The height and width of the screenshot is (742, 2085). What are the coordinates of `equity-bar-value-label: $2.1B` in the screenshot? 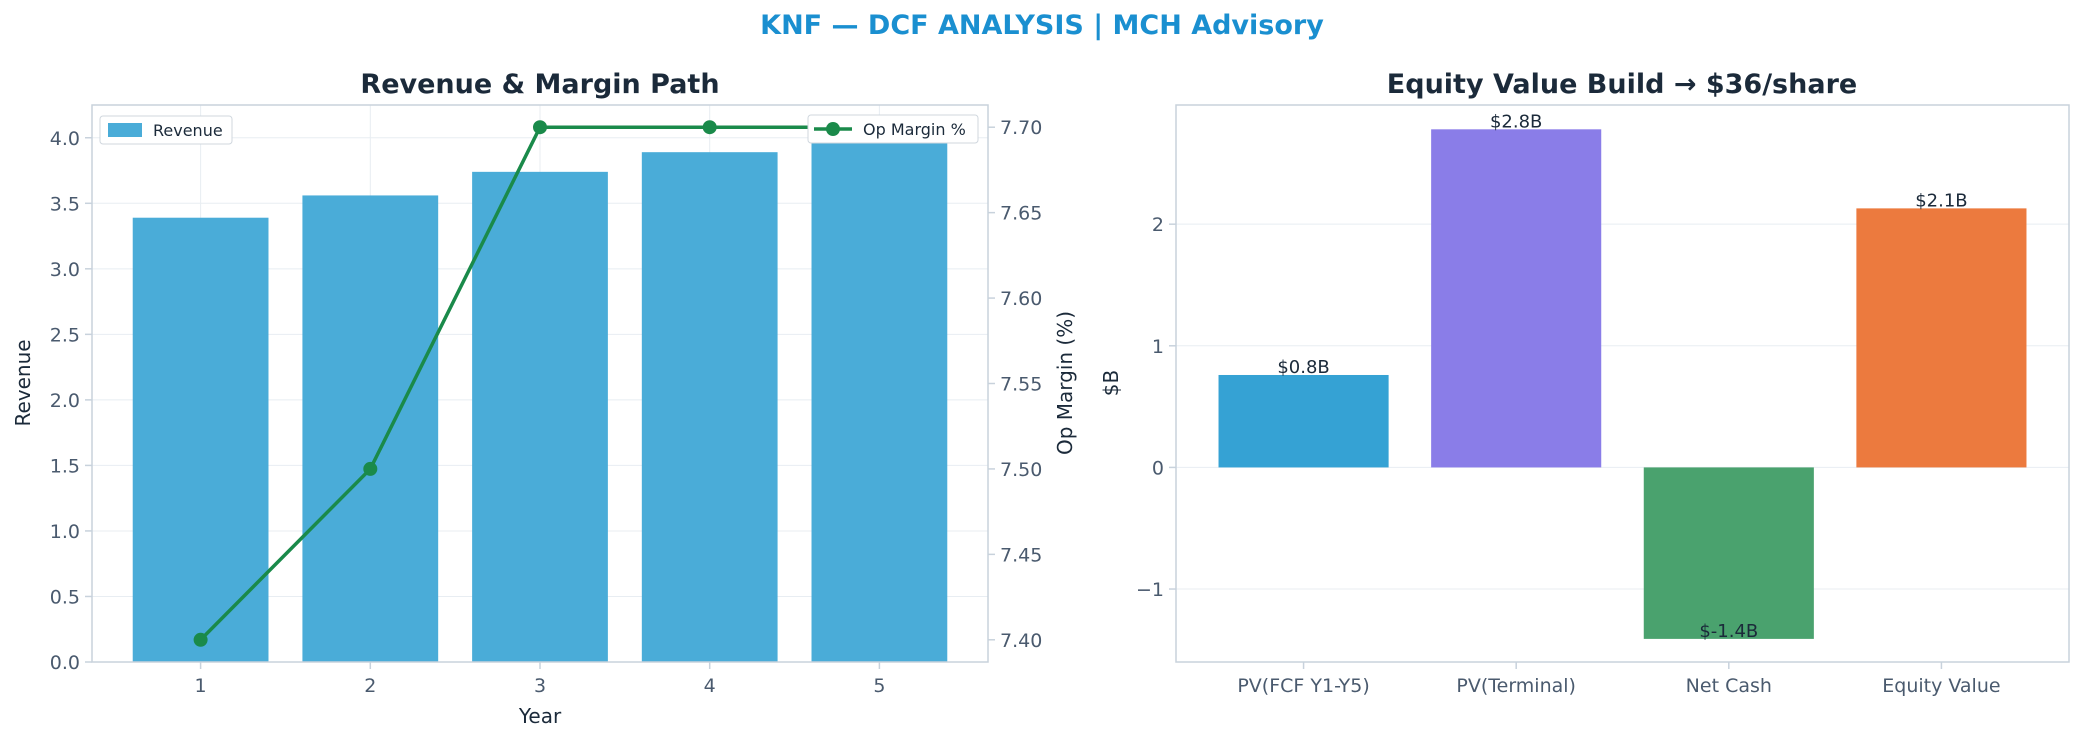 It's located at (1941, 200).